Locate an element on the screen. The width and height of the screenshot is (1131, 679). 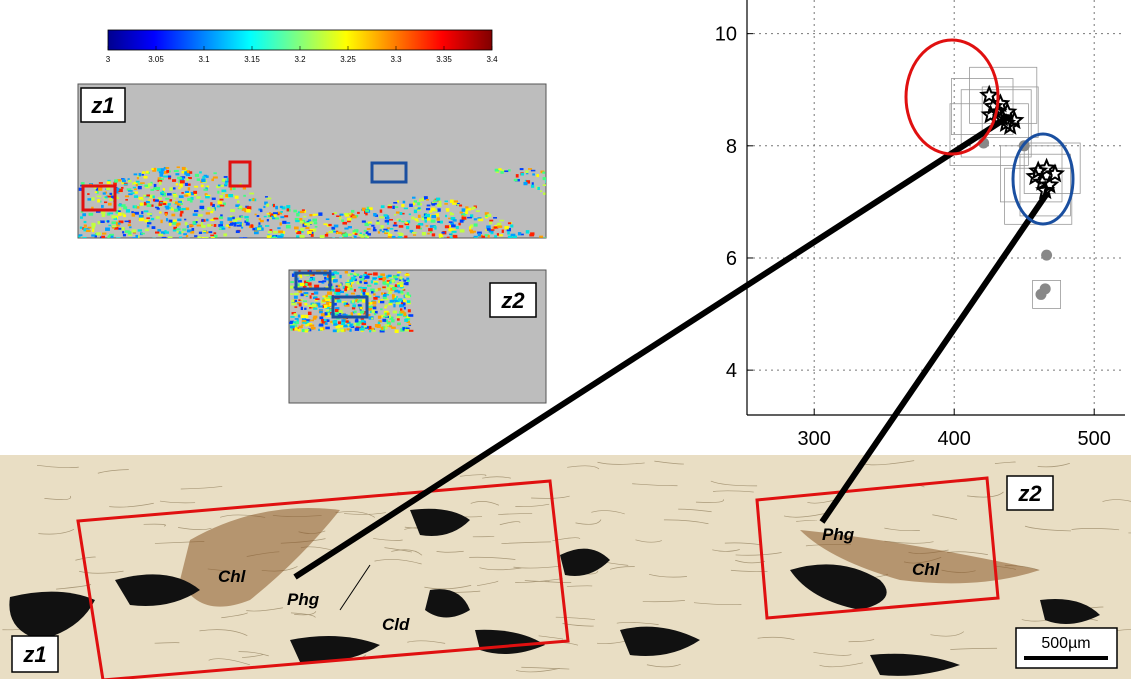
y-tick-label: 10 is located at coordinates (726, 35).